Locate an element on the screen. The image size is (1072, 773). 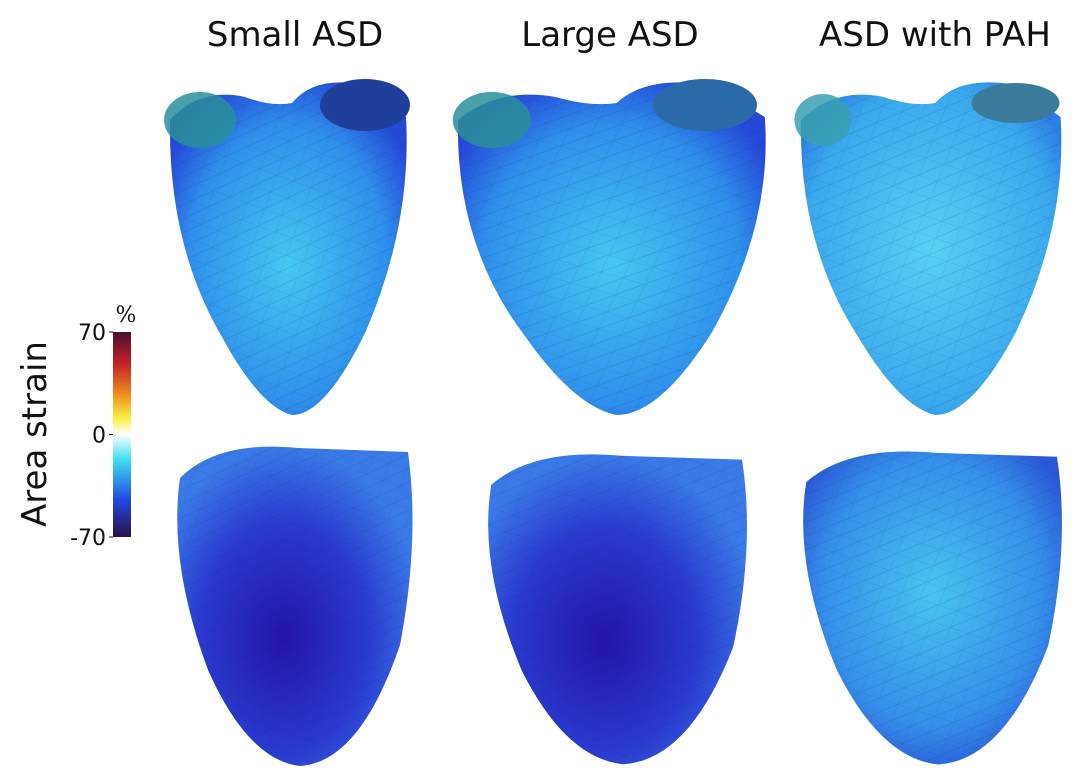
column-title: Small ASD is located at coordinates (295, 35).